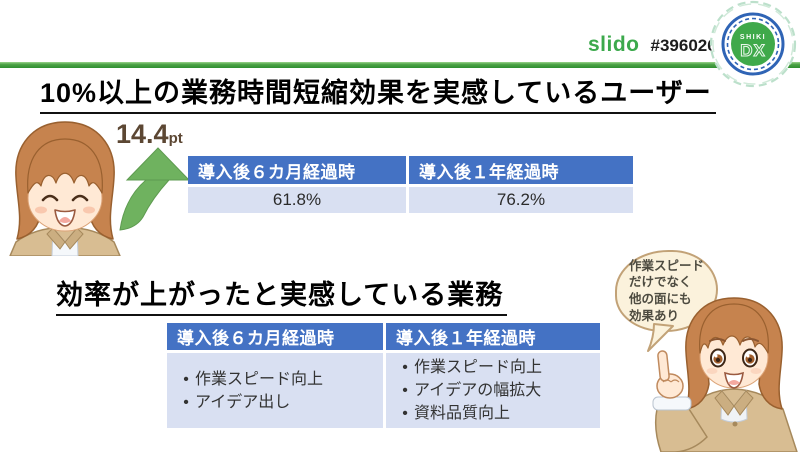 The image size is (800, 452). What do you see at coordinates (378, 96) in the screenshot?
I see `section1-title: 10%以上の業務時間短縮効果を実感しているユーザー` at bounding box center [378, 96].